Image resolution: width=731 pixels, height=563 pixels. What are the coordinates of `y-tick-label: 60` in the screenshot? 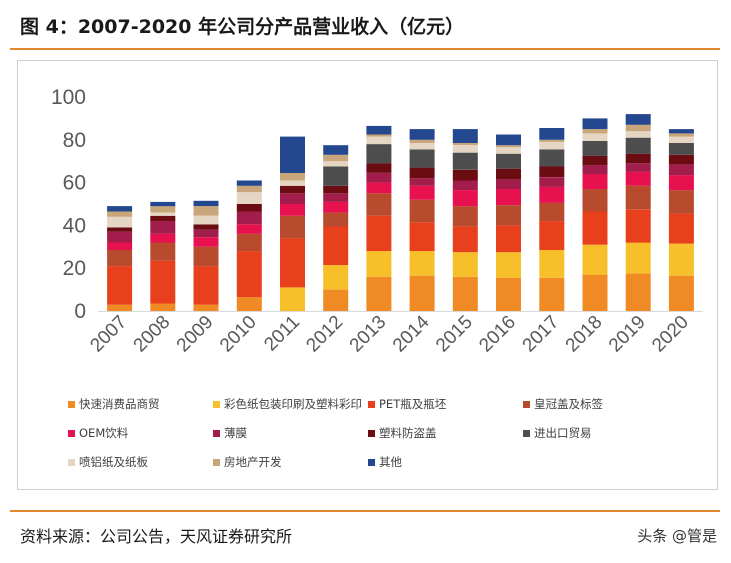 It's located at (74, 183).